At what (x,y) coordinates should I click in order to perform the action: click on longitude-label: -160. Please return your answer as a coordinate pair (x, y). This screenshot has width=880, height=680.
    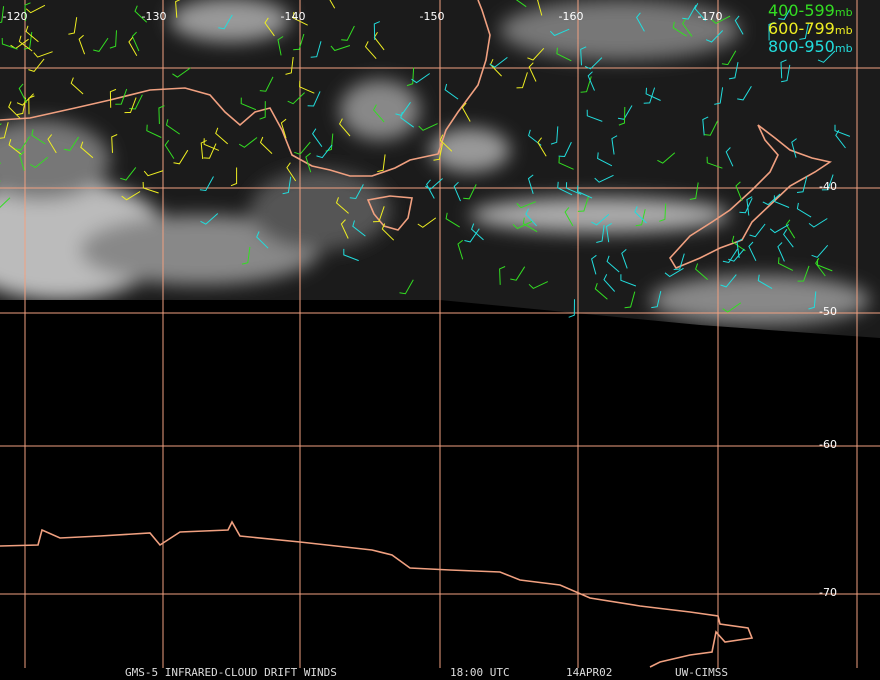
    Looking at the image, I should click on (571, 16).